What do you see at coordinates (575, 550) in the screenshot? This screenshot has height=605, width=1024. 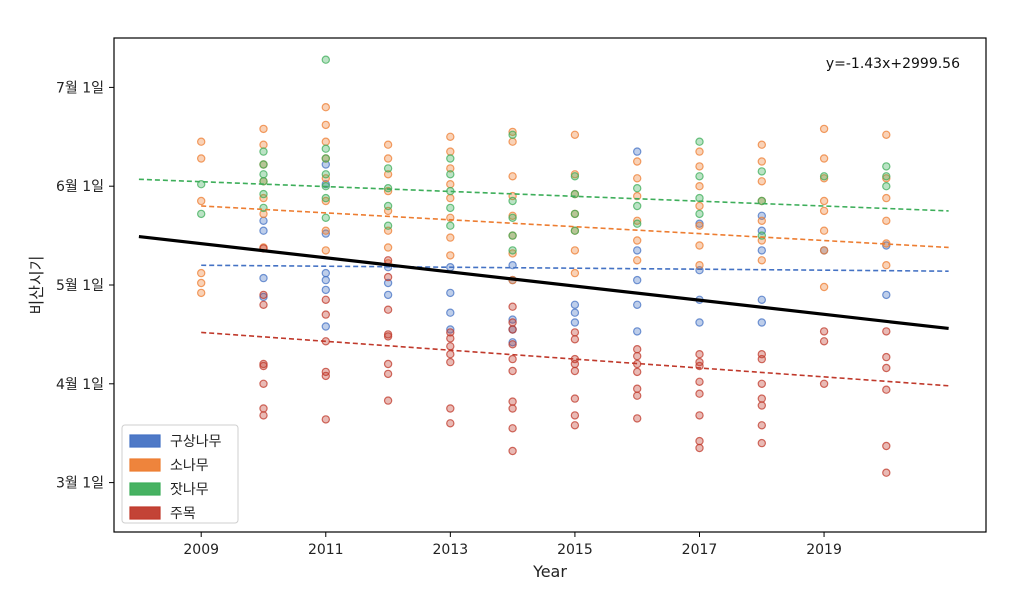 I see `x-tick-label: 2015` at bounding box center [575, 550].